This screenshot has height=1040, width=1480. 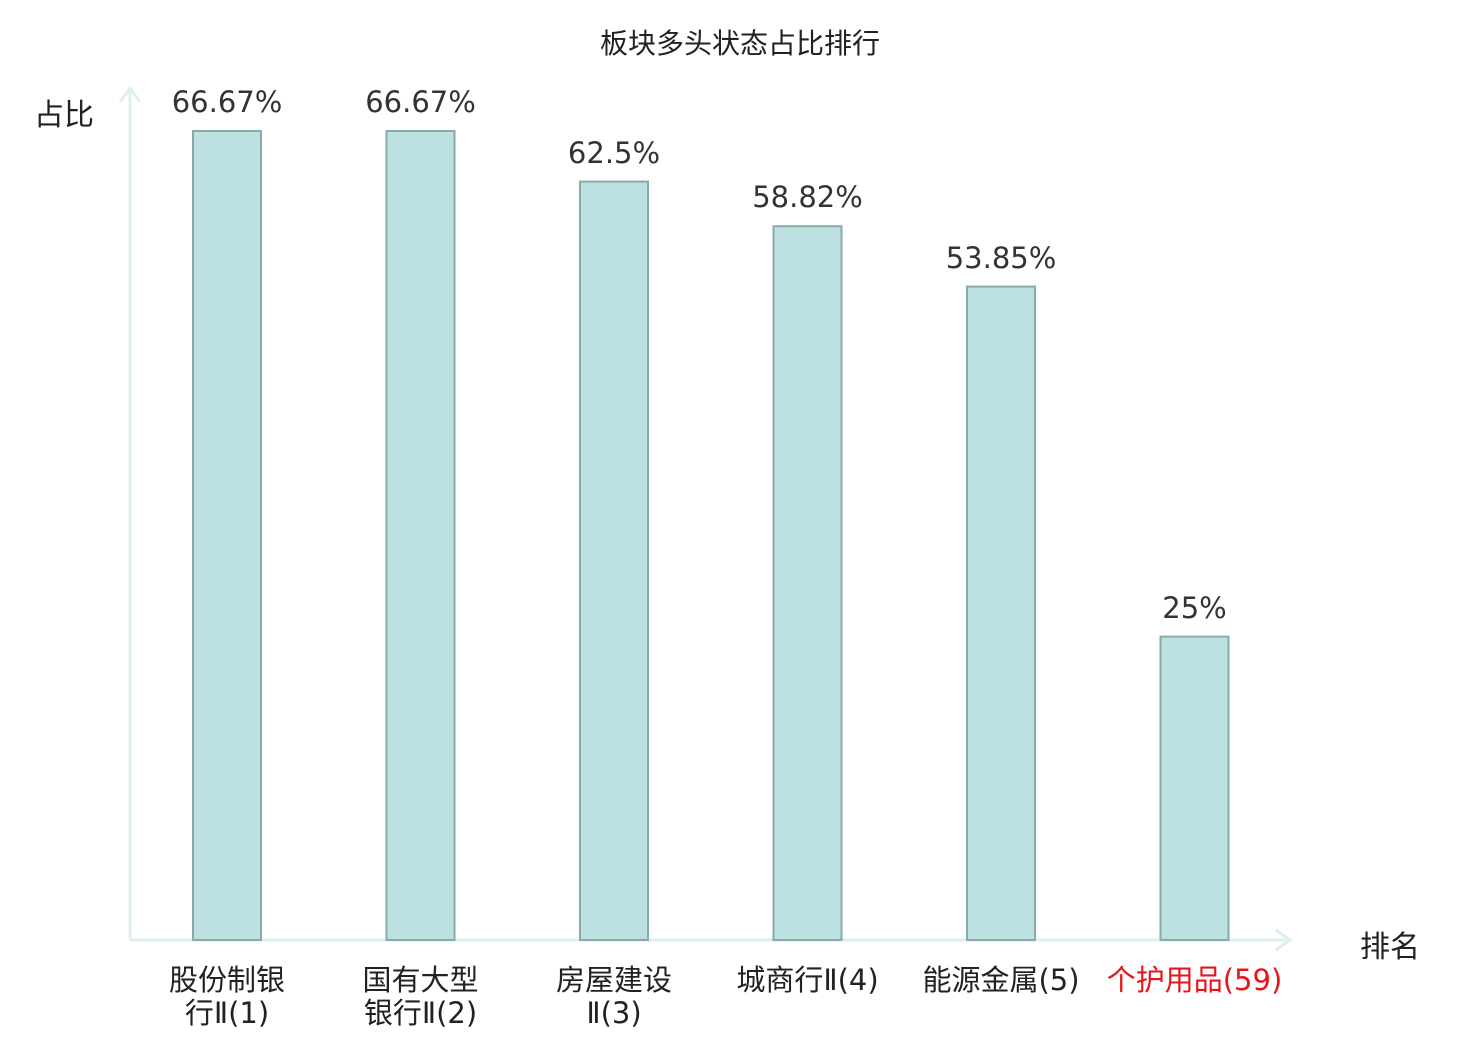 I want to click on x-tick-label-line1: 能源金属(5), so click(x=1001, y=980).